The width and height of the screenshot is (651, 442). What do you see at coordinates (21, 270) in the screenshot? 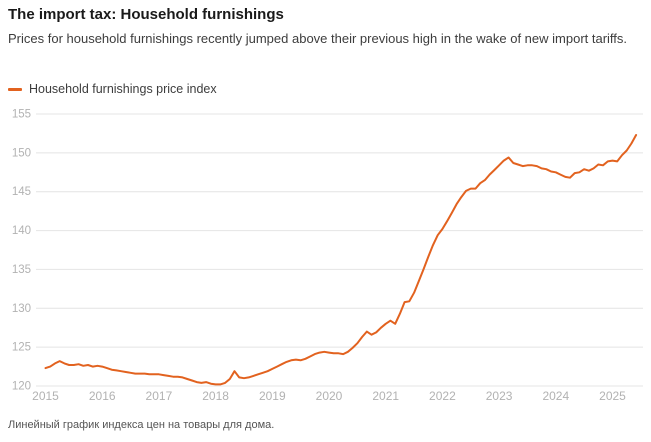
I see `y-tick-label-135: 135` at bounding box center [21, 270].